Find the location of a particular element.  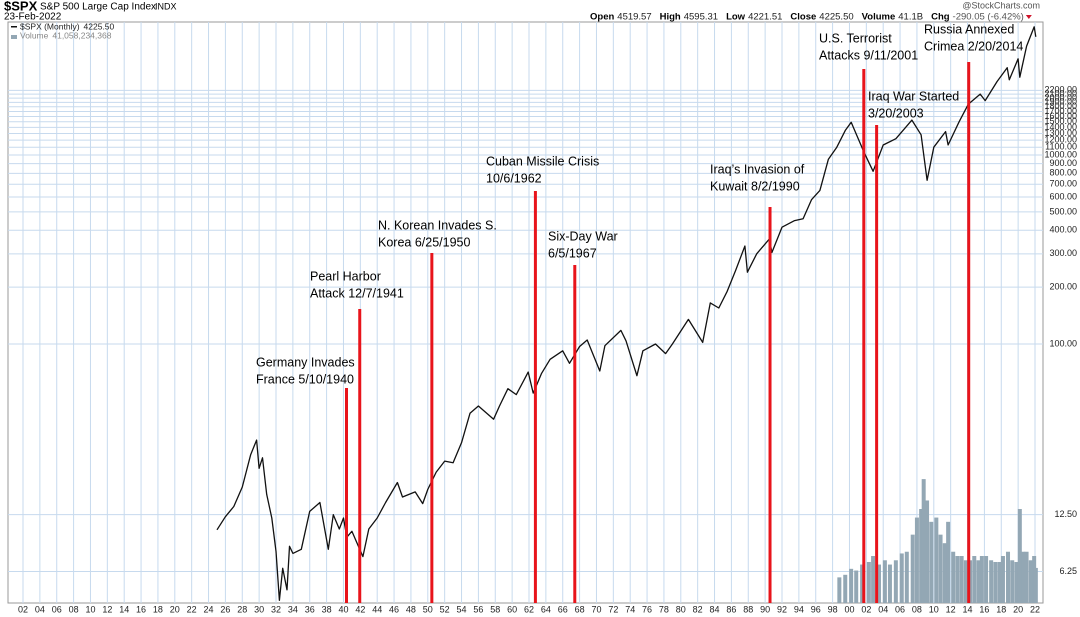

x-tick-label: 76 is located at coordinates (647, 609).